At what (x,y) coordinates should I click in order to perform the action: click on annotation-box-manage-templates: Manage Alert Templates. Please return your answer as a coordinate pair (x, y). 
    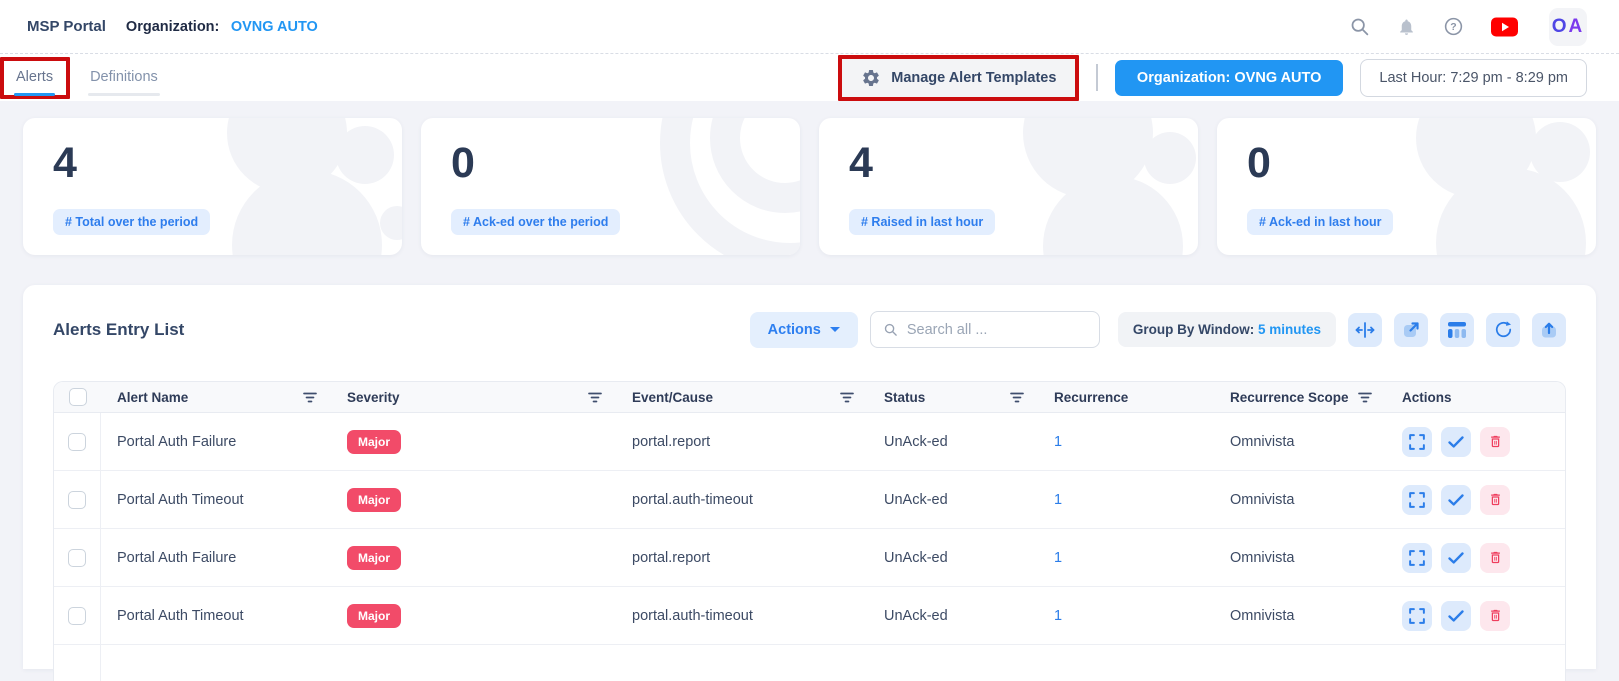
    Looking at the image, I should click on (959, 77).